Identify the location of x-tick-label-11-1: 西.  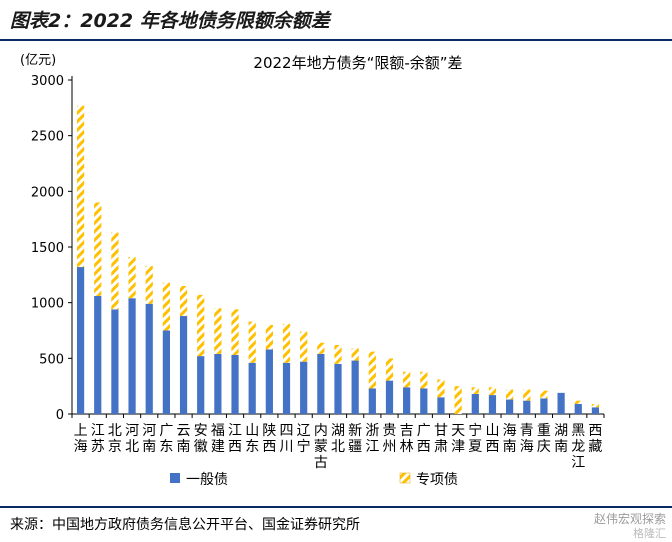
(269, 447).